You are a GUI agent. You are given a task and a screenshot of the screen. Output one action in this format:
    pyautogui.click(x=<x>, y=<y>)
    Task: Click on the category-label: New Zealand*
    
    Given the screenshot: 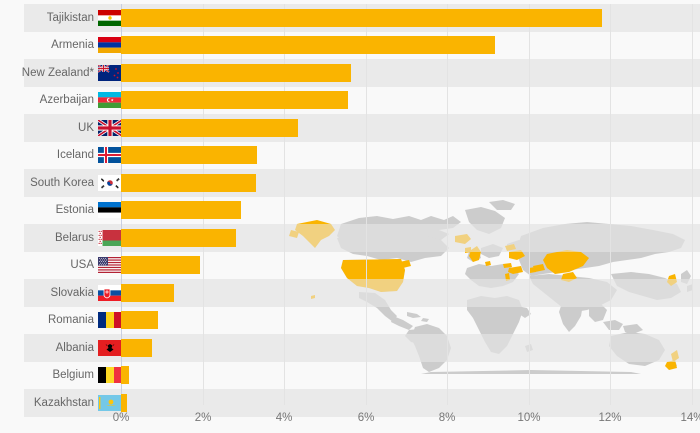 What is the action you would take?
    pyautogui.click(x=57, y=72)
    